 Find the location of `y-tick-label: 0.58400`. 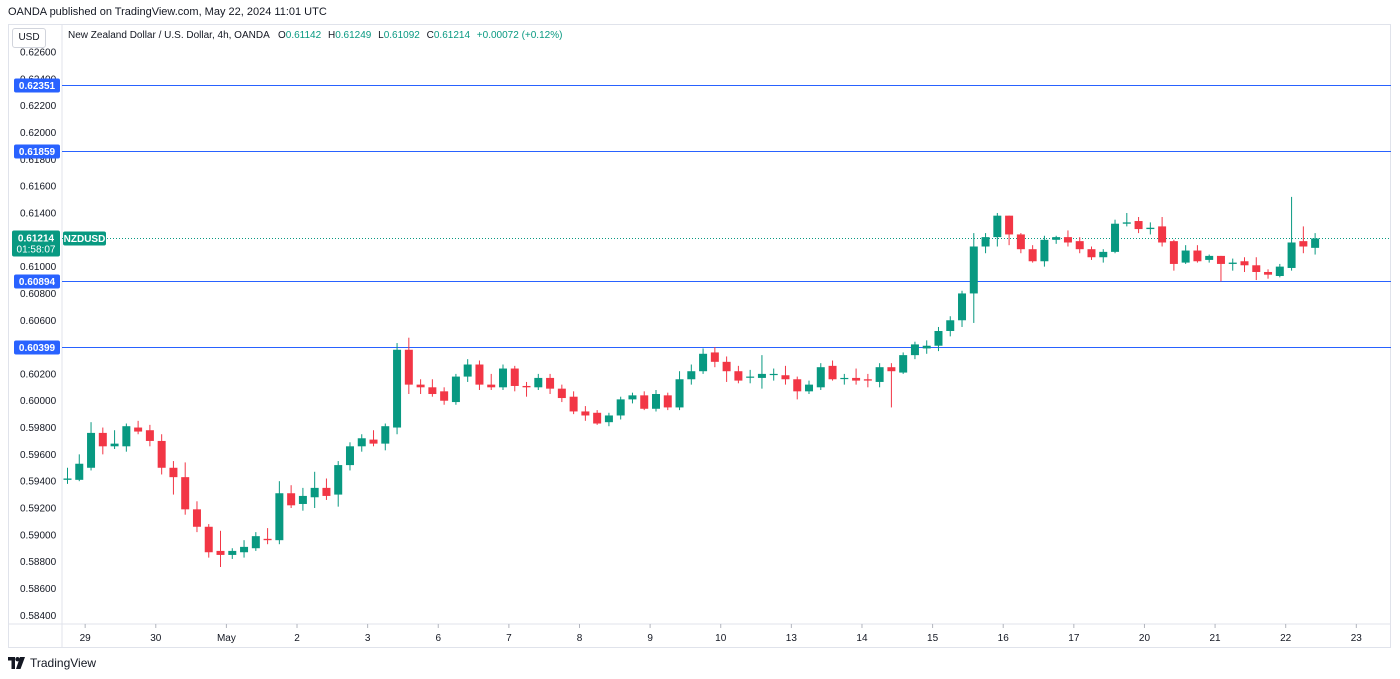

y-tick-label: 0.58400 is located at coordinates (38, 616).